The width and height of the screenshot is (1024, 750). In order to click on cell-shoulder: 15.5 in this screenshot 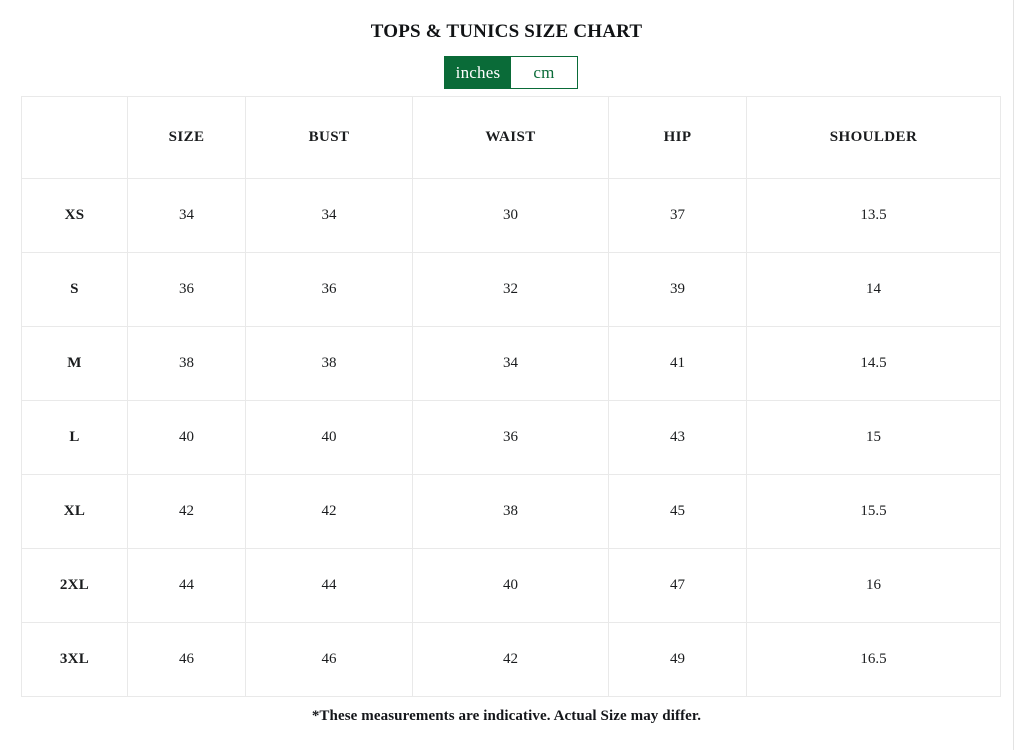, I will do `click(873, 511)`.